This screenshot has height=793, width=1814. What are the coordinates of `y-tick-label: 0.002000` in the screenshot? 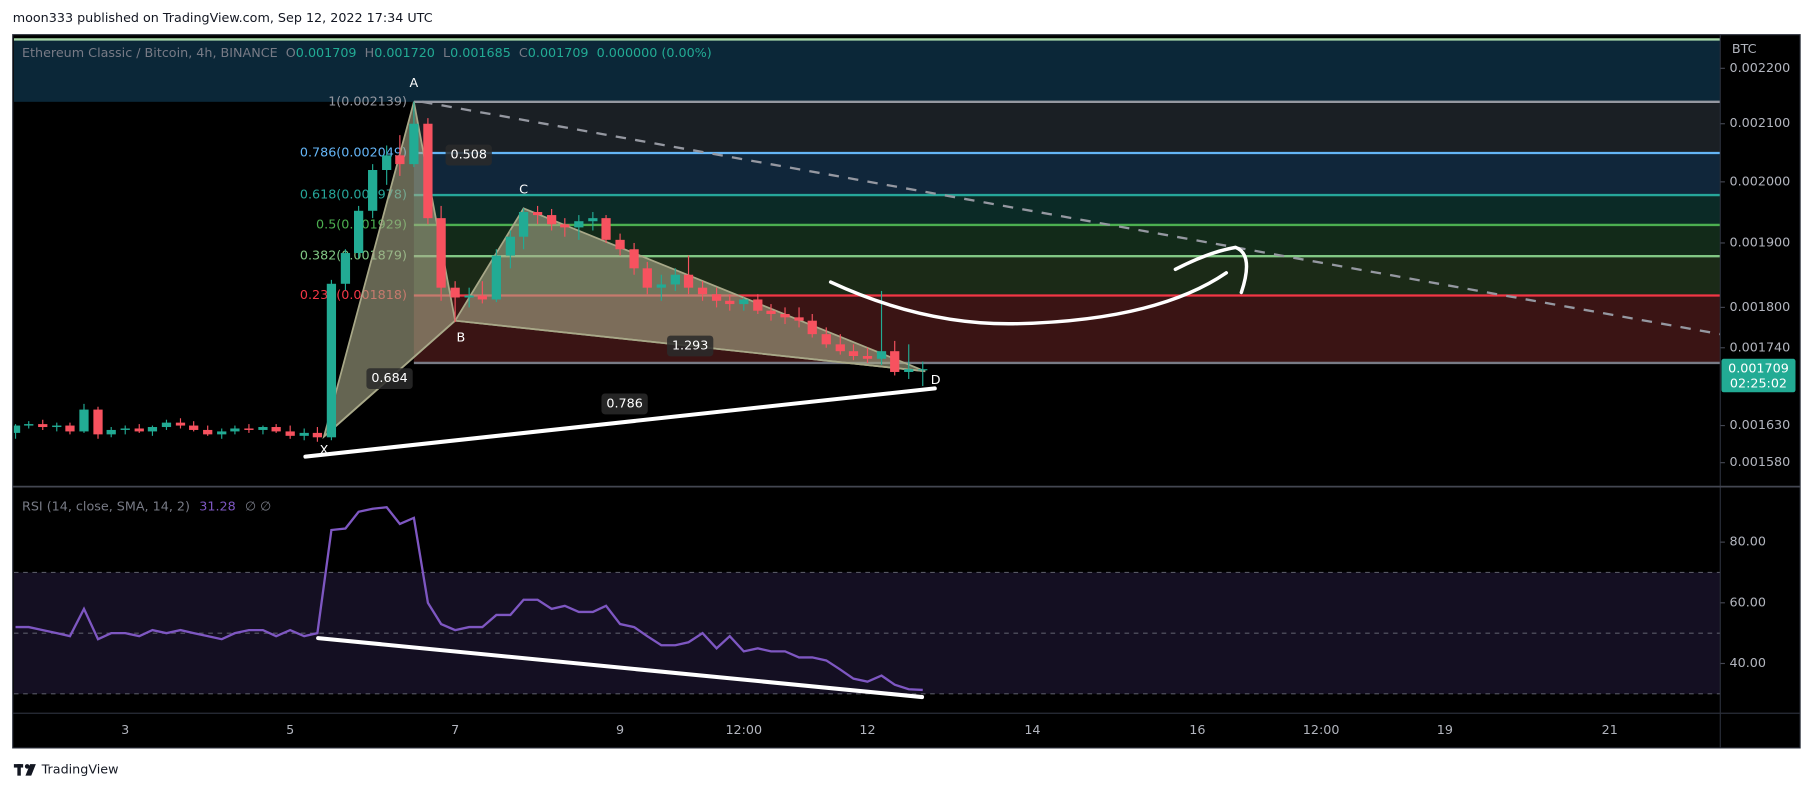 It's located at (1760, 180).